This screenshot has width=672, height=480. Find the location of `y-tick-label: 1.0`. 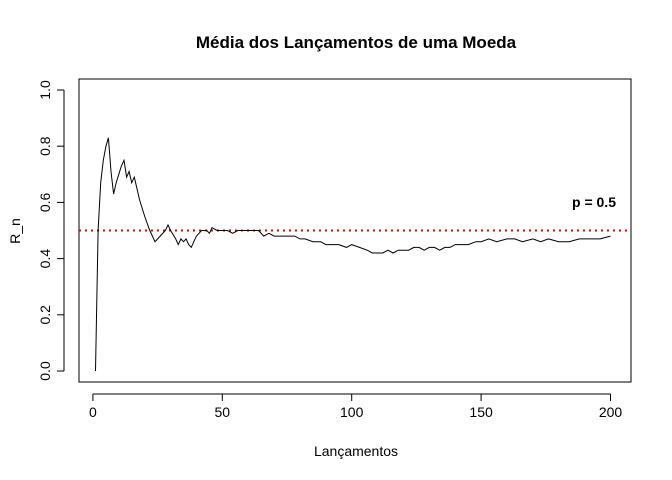

y-tick-label: 1.0 is located at coordinates (45, 90).